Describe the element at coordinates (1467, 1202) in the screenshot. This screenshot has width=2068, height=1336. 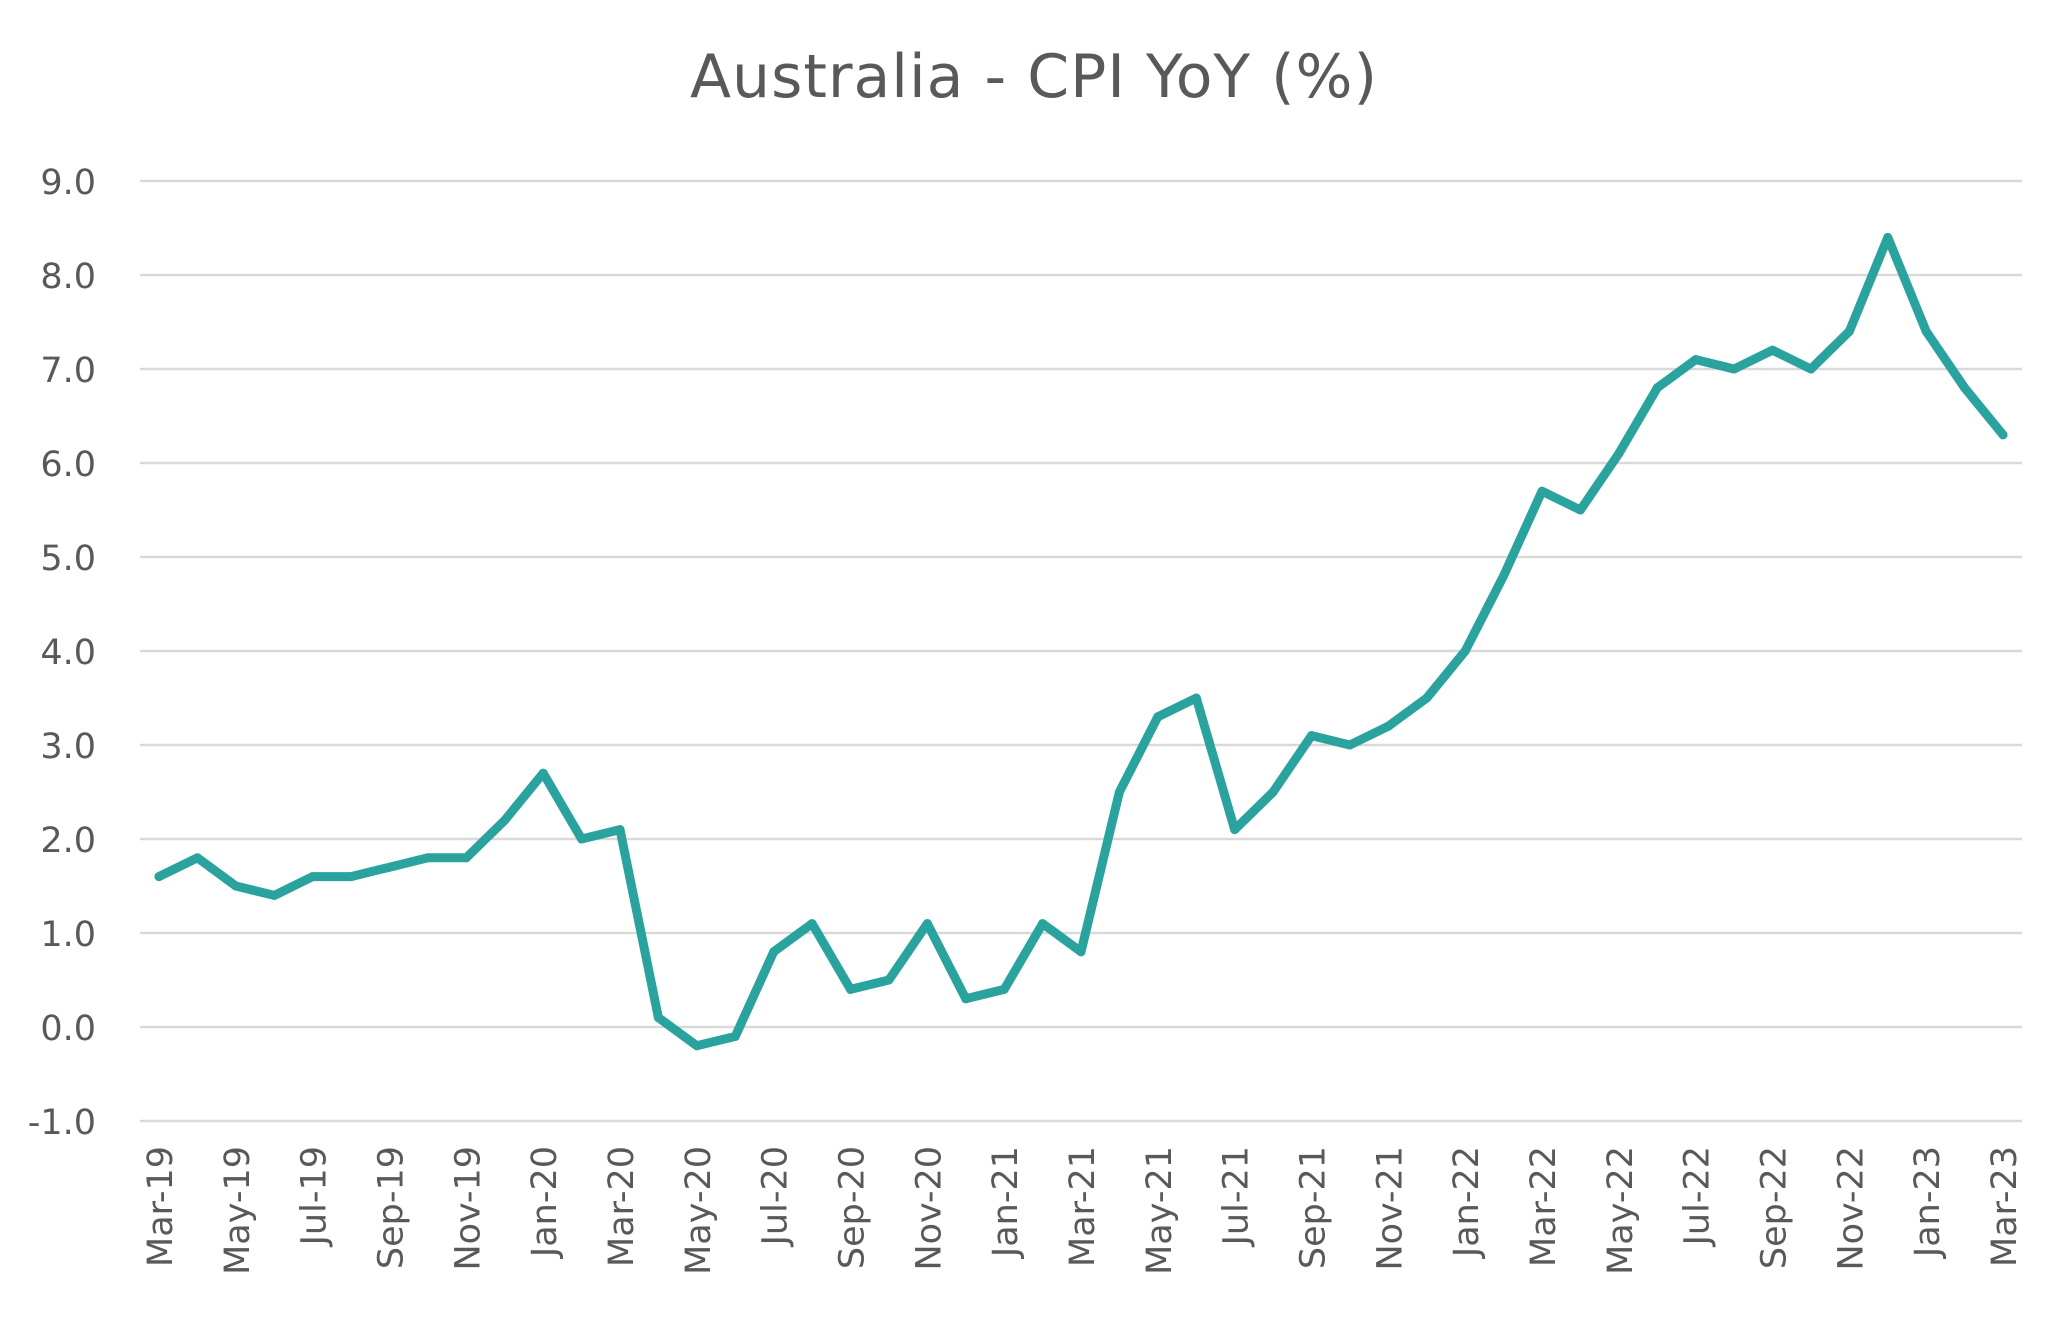
I see `x-tick-label: Jan-22` at that location.